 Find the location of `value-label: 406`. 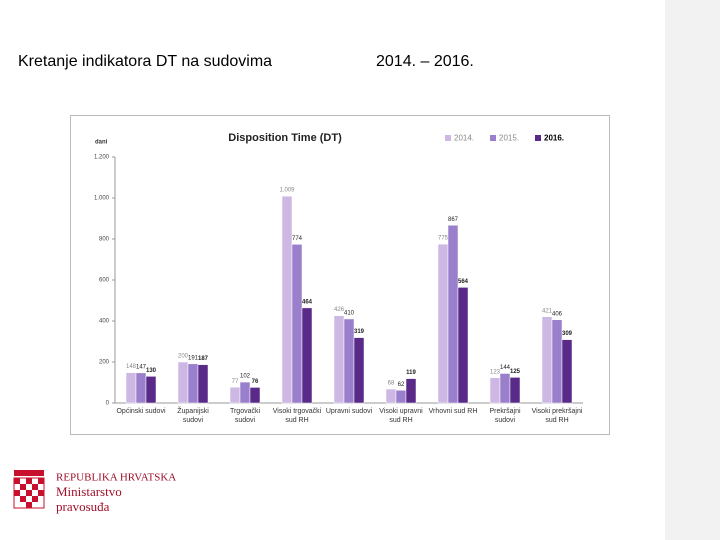

value-label: 406 is located at coordinates (557, 314).